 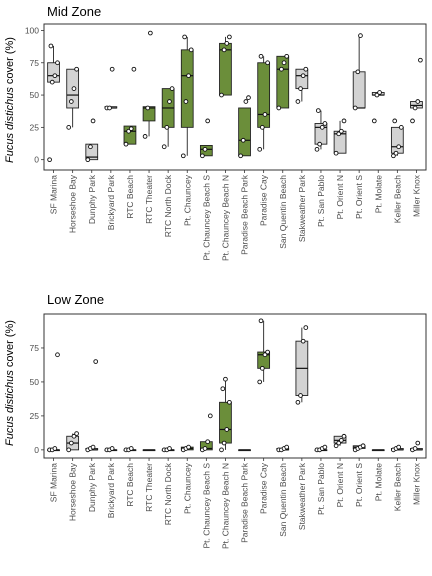 I want to click on y-tick-label: 50, so click(x=35, y=382).